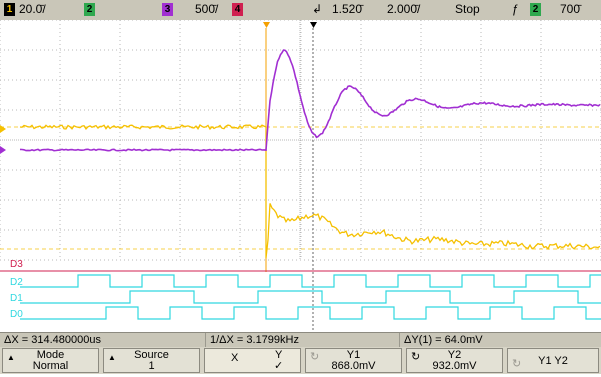 This screenshot has width=601, height=377. I want to click on delta-y-readout: ΔY(1) = 64.0mV, so click(443, 340).